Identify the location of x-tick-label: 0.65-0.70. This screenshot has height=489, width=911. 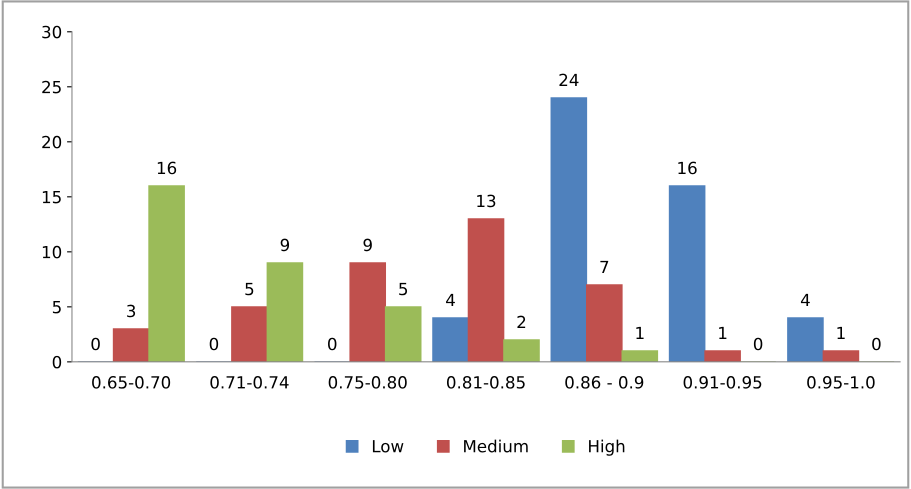
(131, 382).